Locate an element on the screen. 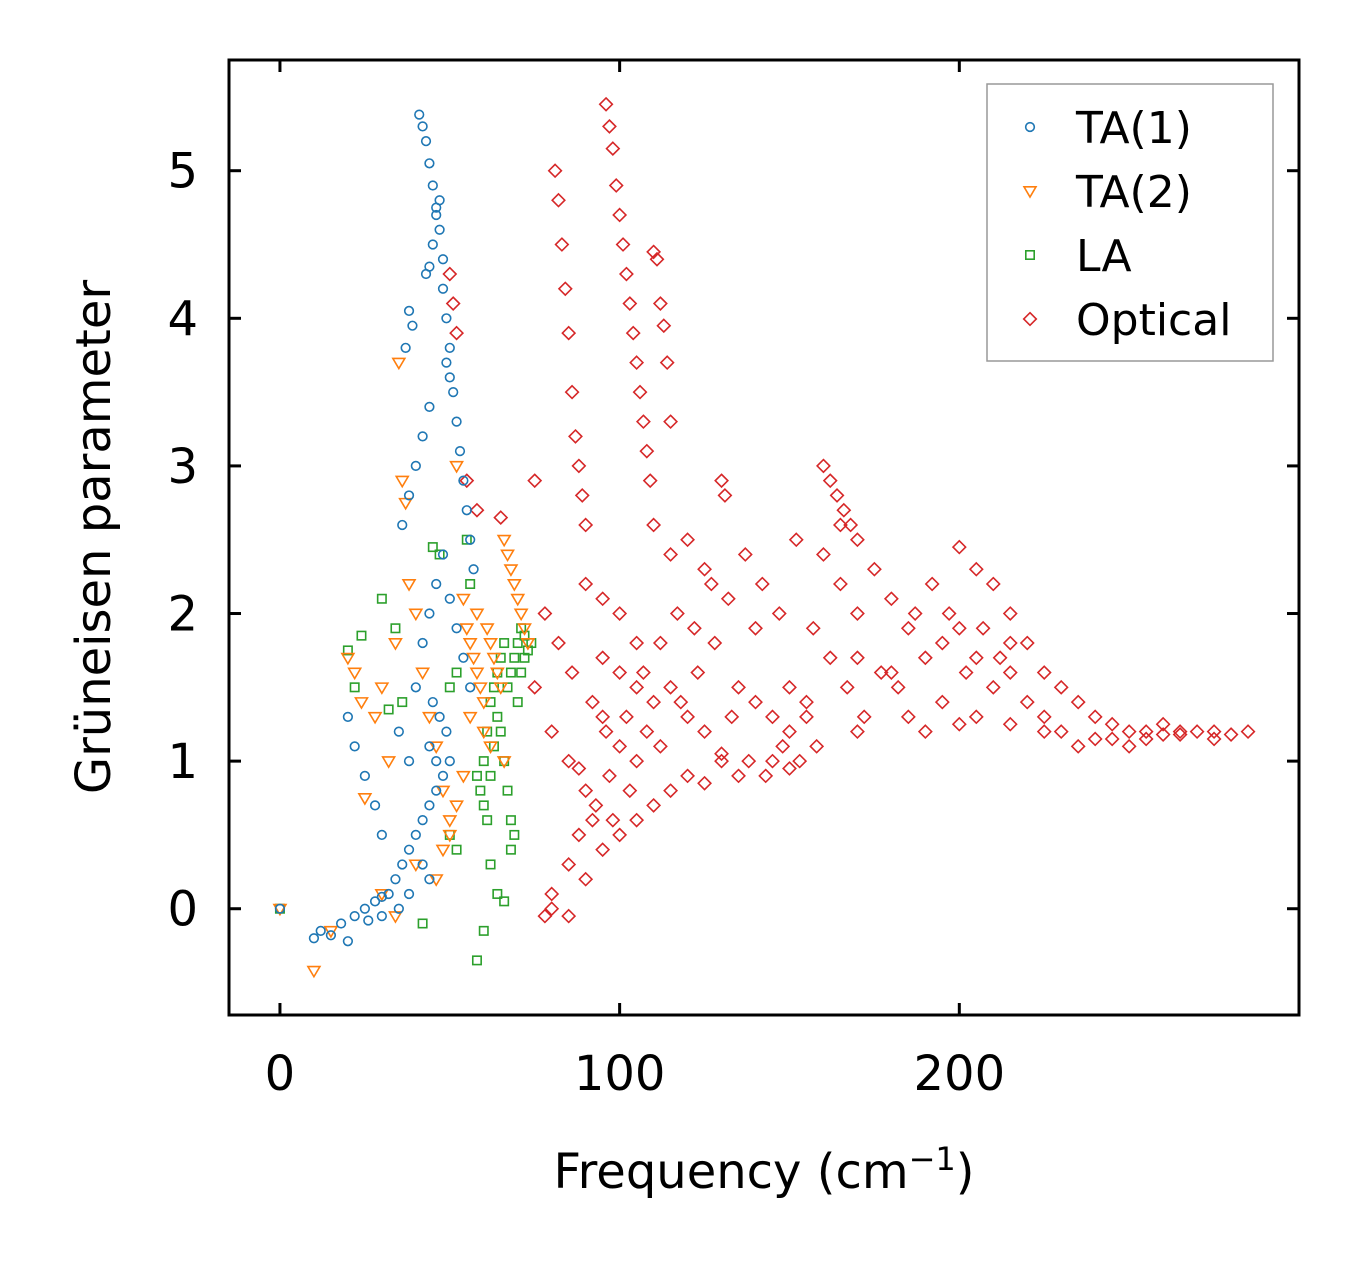 The image size is (1357, 1264). legend-item: TA(2) is located at coordinates (1107, 192).